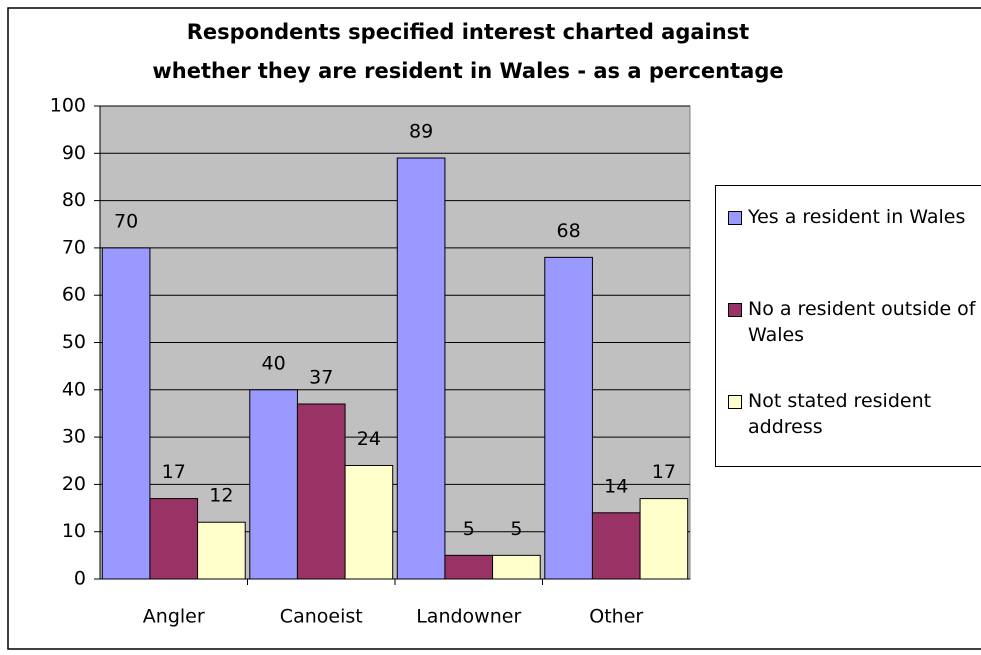 Image resolution: width=981 pixels, height=655 pixels. What do you see at coordinates (74, 295) in the screenshot?
I see `y-tick-label: 60` at bounding box center [74, 295].